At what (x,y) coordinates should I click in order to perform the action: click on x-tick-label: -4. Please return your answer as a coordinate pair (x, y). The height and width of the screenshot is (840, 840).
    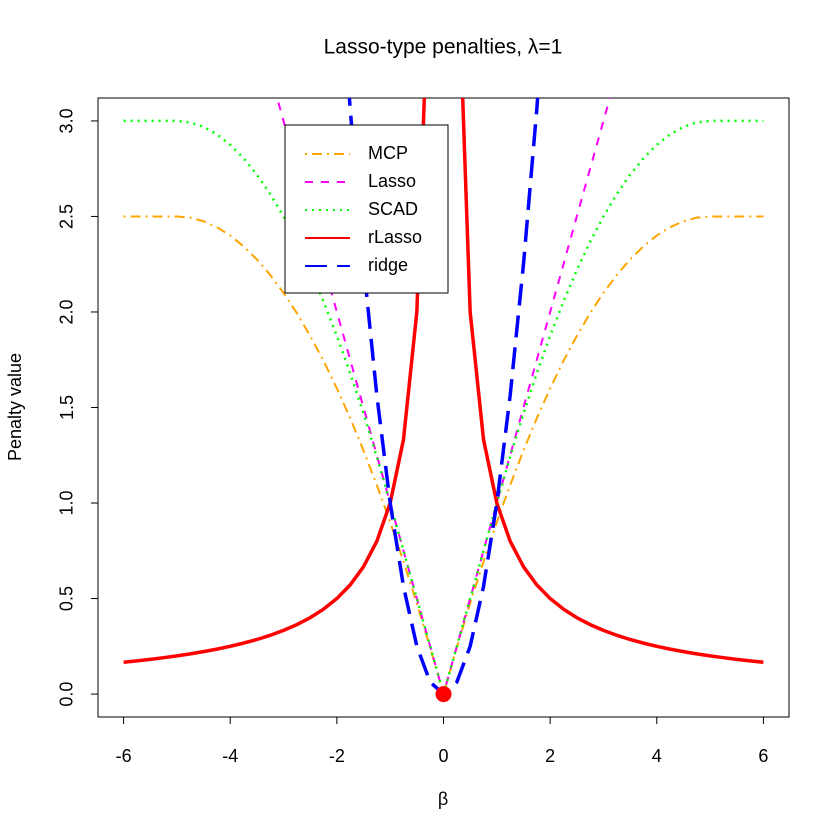
    Looking at the image, I should click on (230, 756).